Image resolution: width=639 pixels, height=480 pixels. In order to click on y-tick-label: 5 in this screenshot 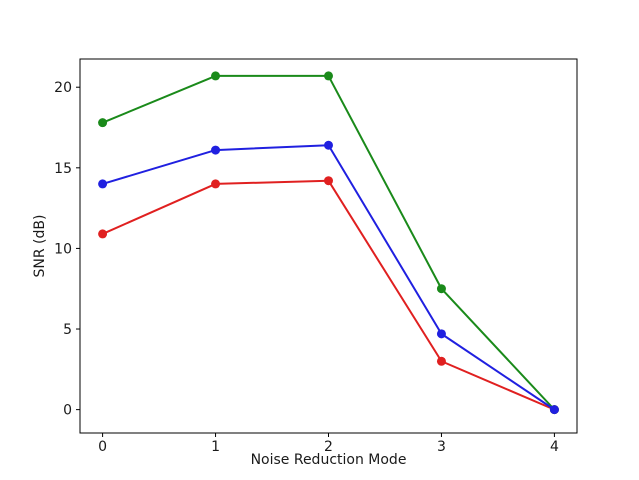, I will do `click(67, 330)`.